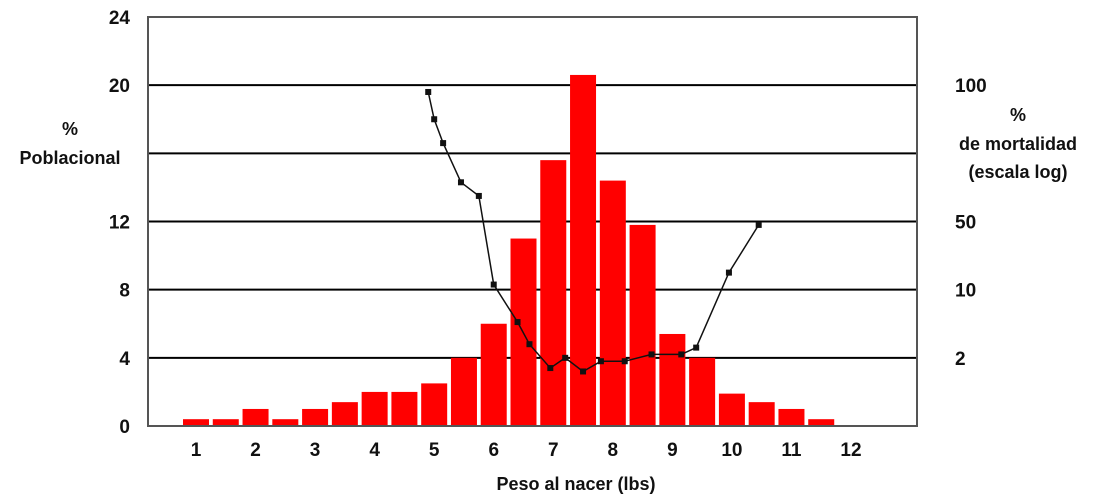  I want to click on y-right-label-line2: de mortalidad, so click(1018, 144).